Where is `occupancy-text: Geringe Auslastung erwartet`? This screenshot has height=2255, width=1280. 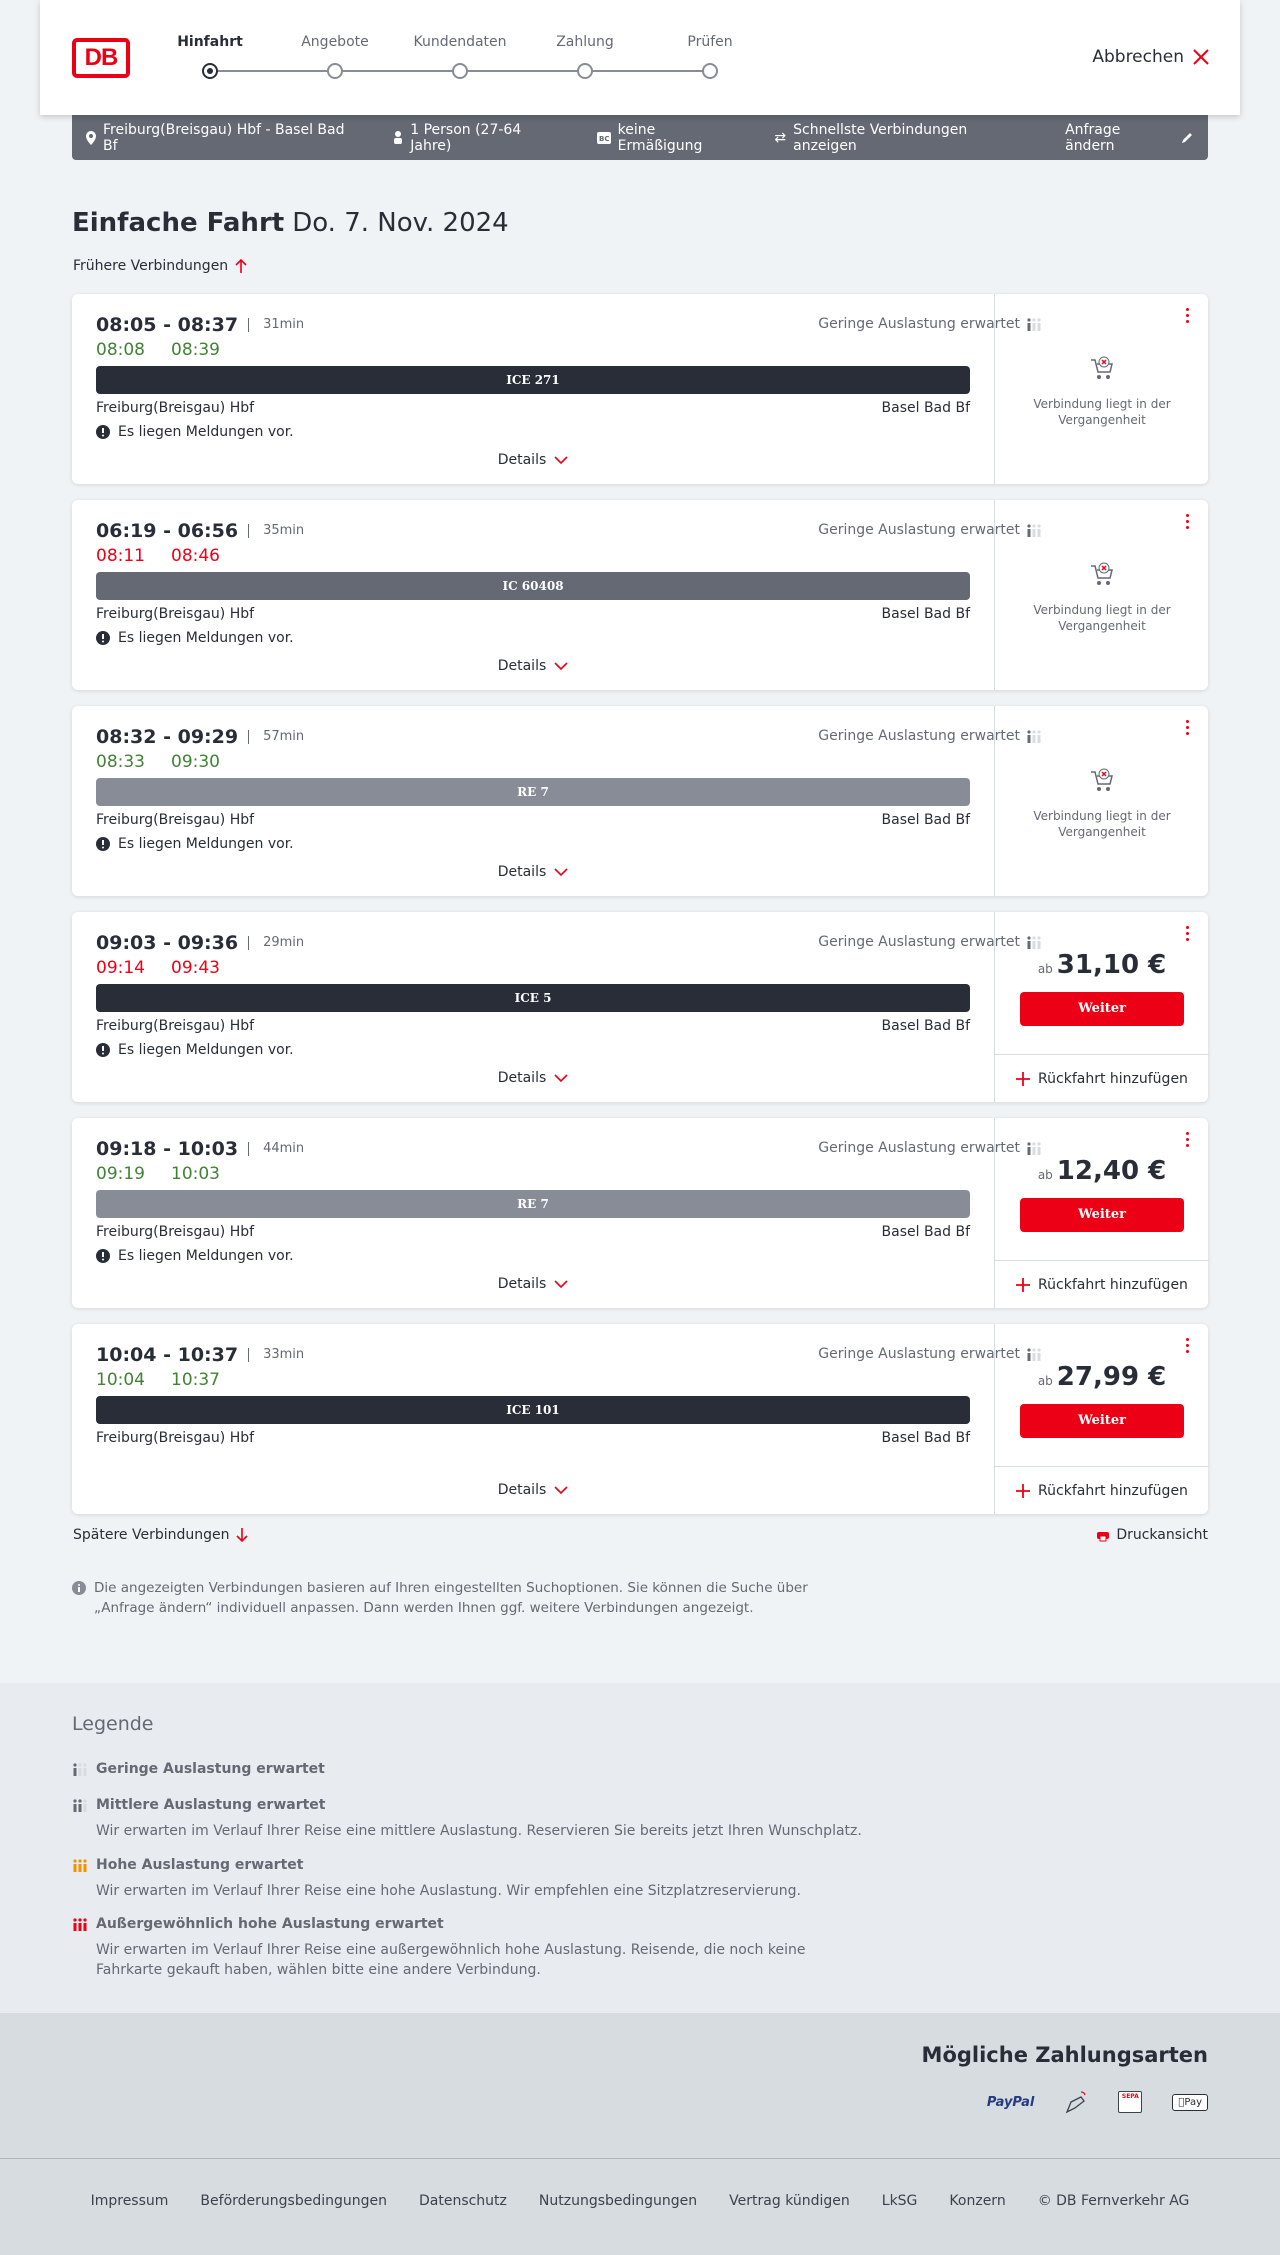 occupancy-text: Geringe Auslastung erwartet is located at coordinates (919, 1148).